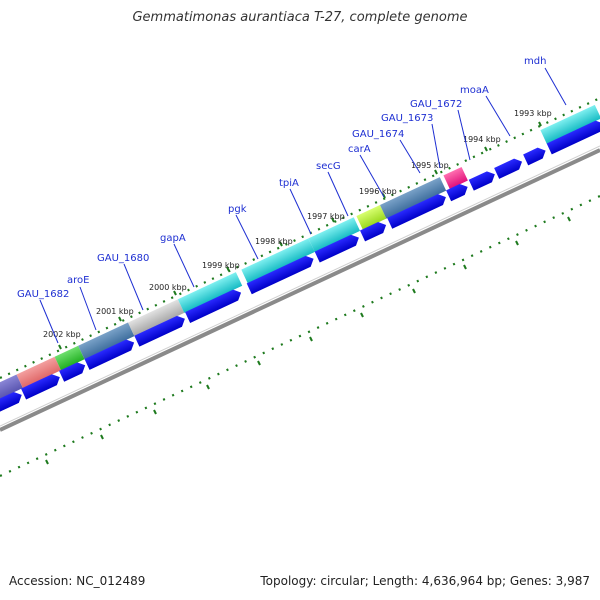 The width and height of the screenshot is (600, 600). What do you see at coordinates (237, 209) in the screenshot?
I see `gene-label: pgk` at bounding box center [237, 209].